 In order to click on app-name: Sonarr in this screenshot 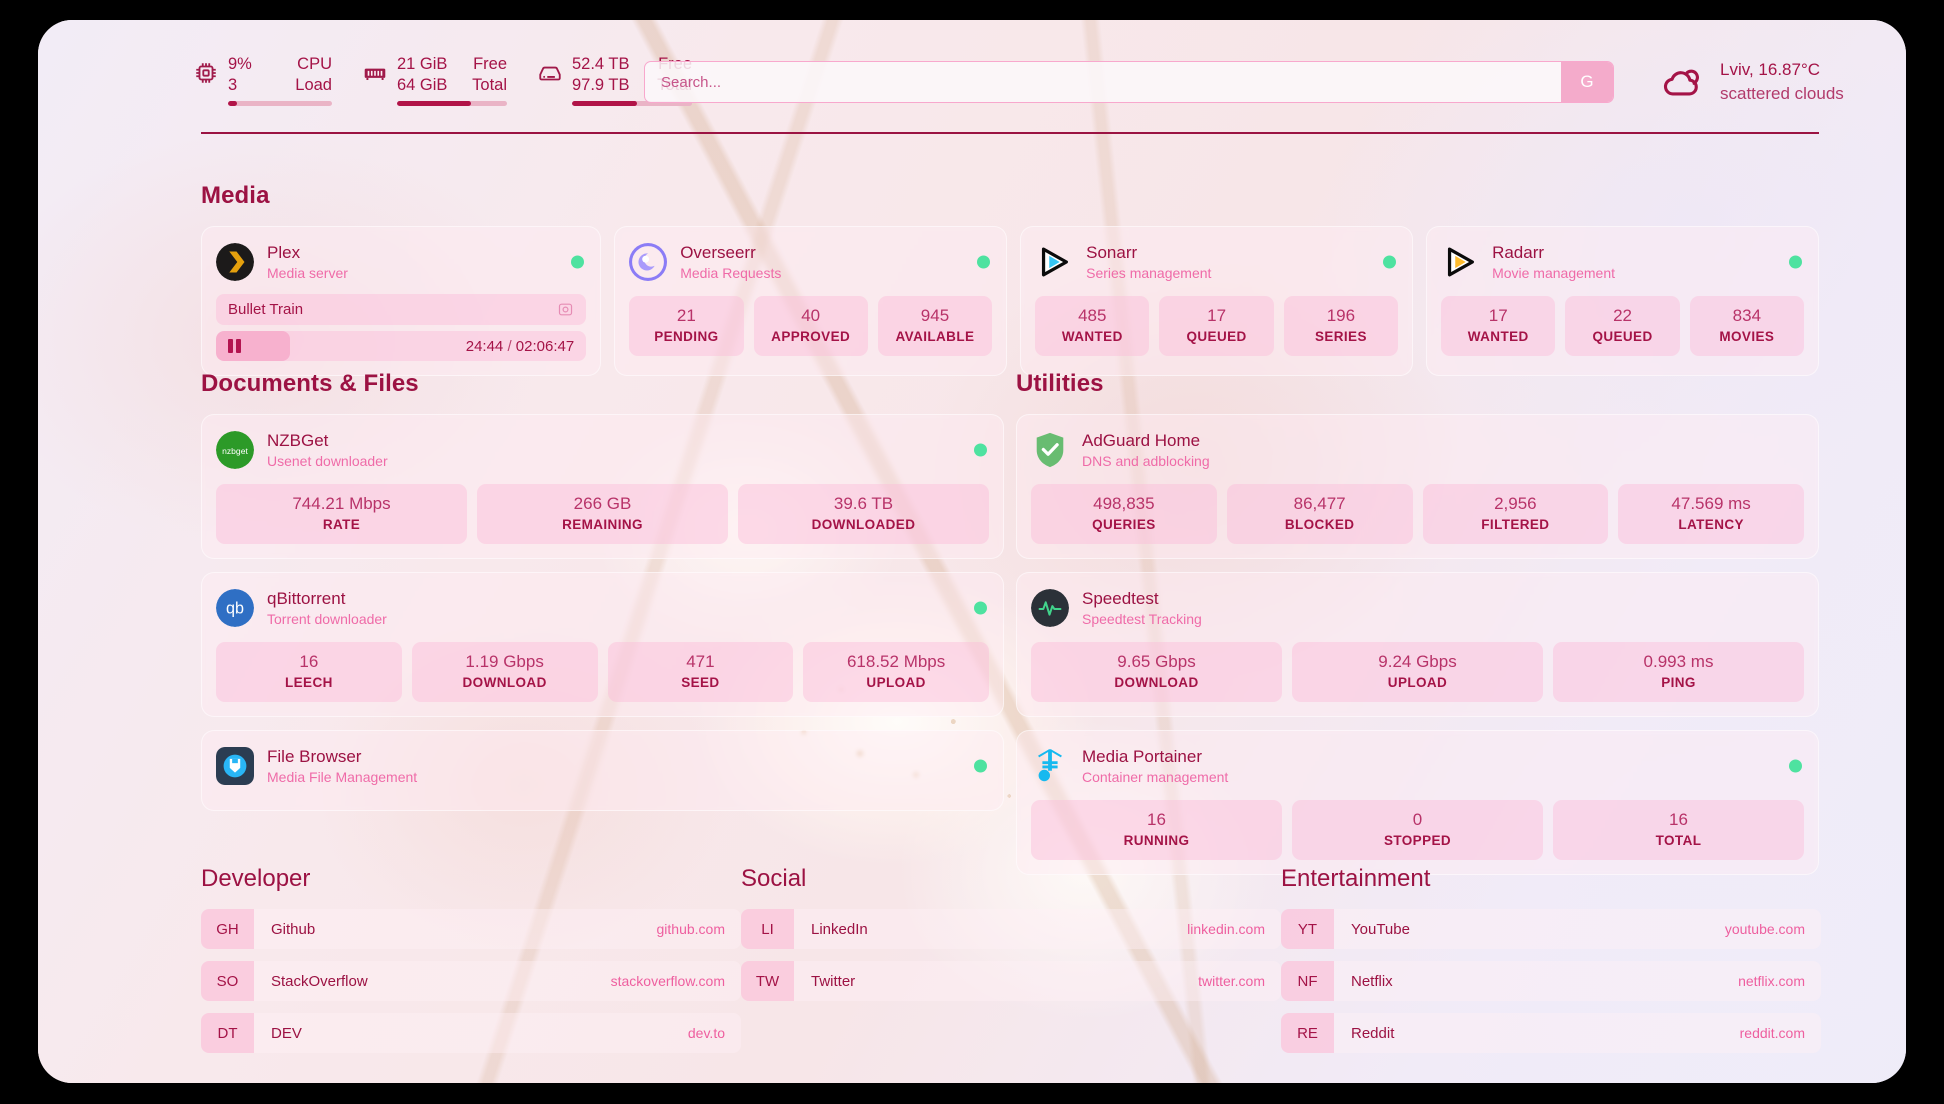, I will do `click(1112, 252)`.